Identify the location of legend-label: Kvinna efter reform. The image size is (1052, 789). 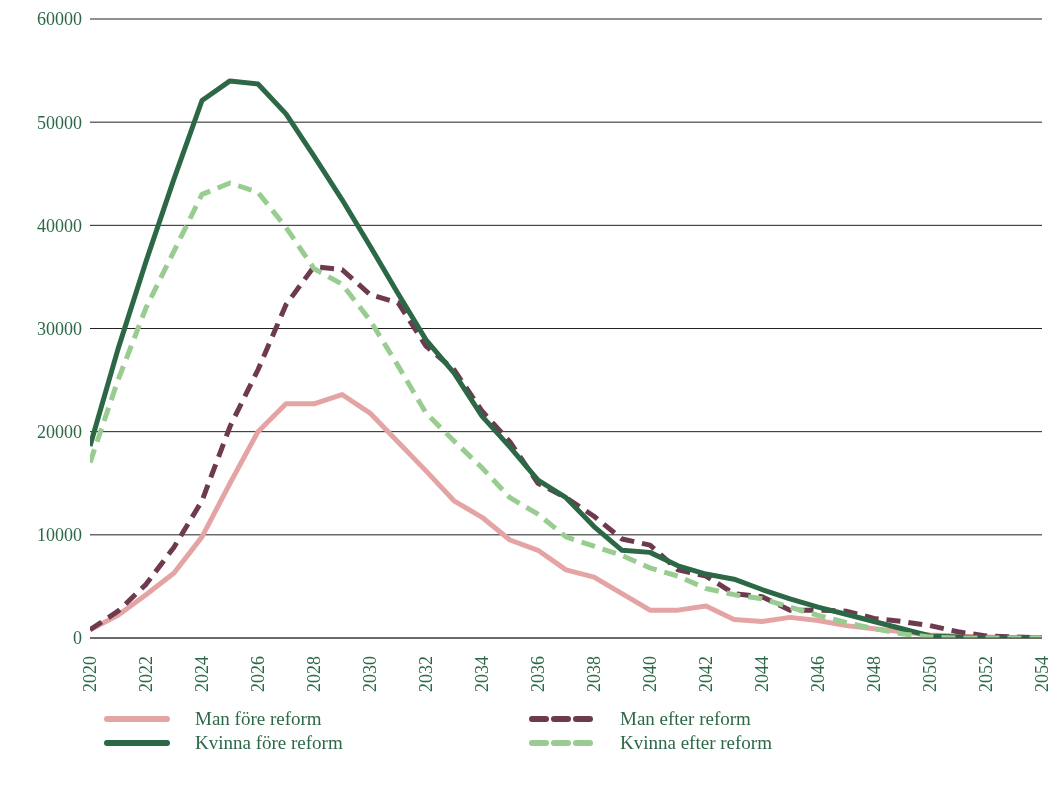
(696, 743).